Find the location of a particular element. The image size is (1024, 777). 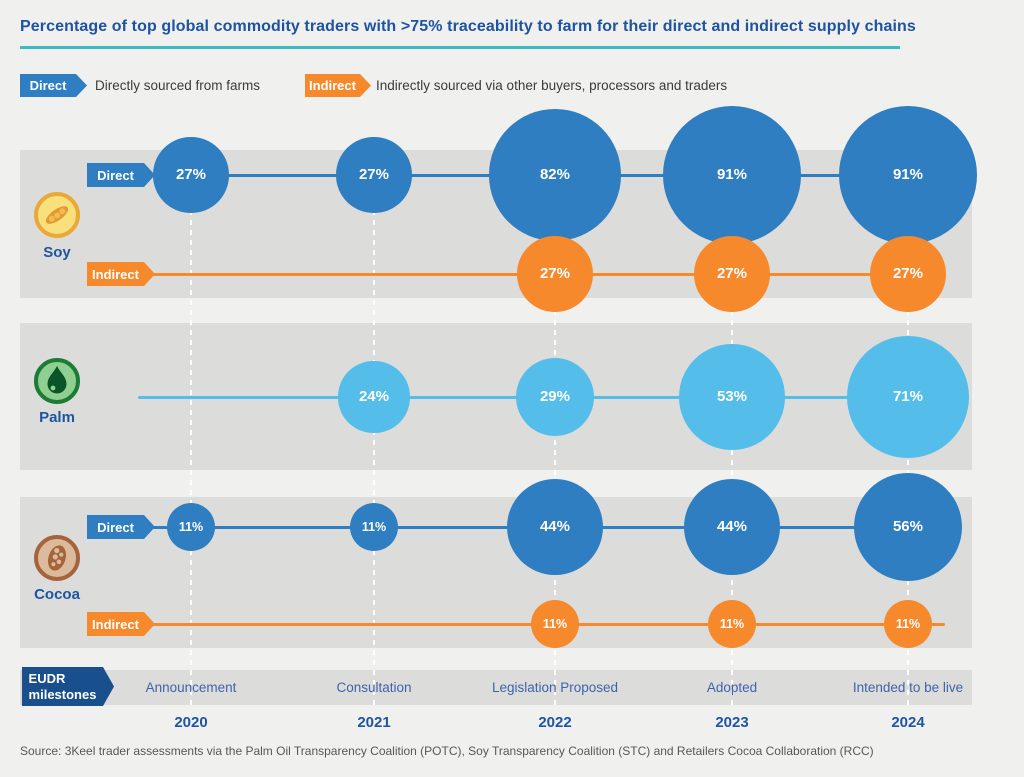

palm-icon is located at coordinates (57, 381).